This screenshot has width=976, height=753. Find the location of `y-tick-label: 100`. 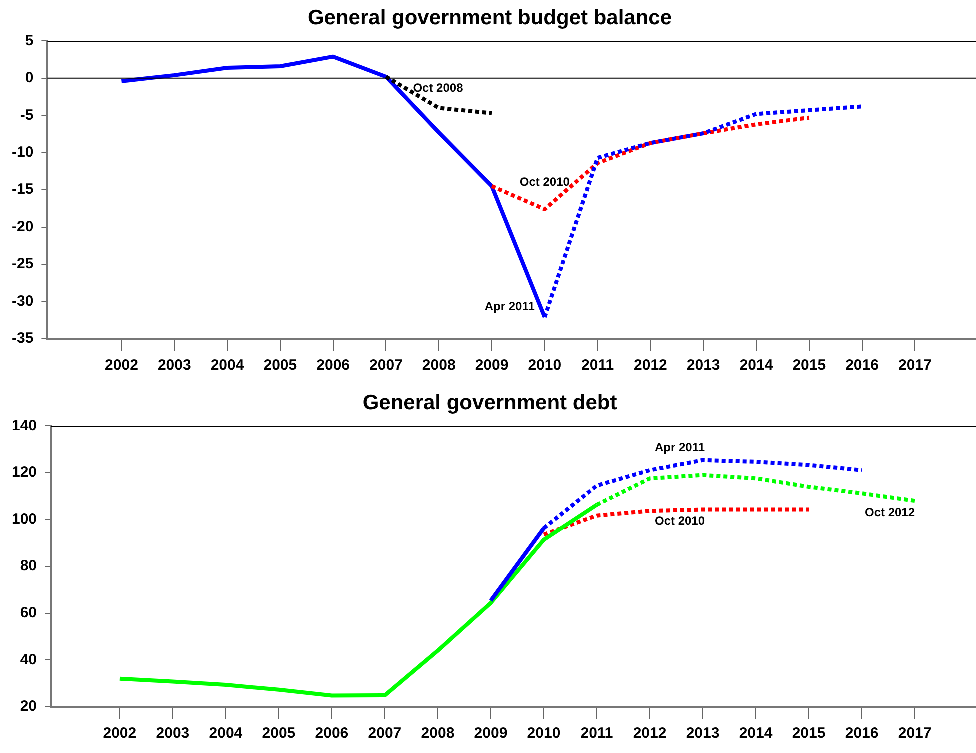

y-tick-label: 100 is located at coordinates (25, 519).